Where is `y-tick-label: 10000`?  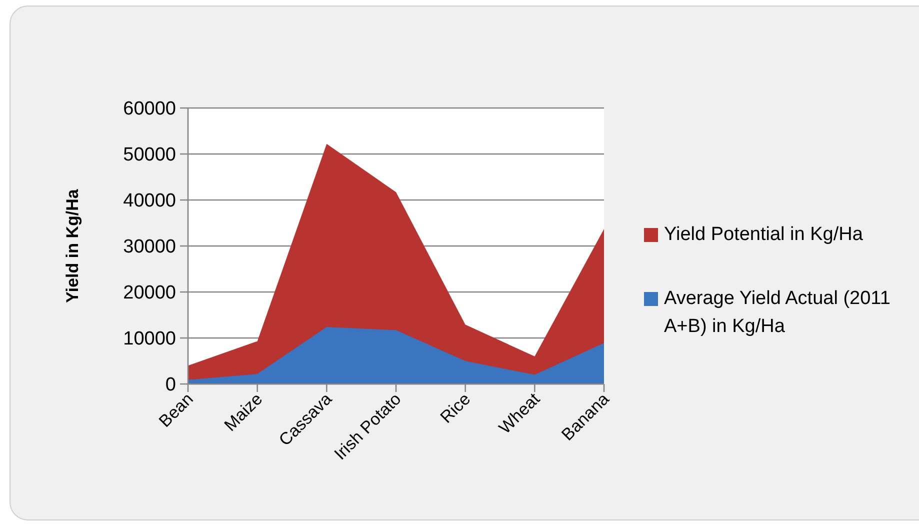
y-tick-label: 10000 is located at coordinates (149, 339).